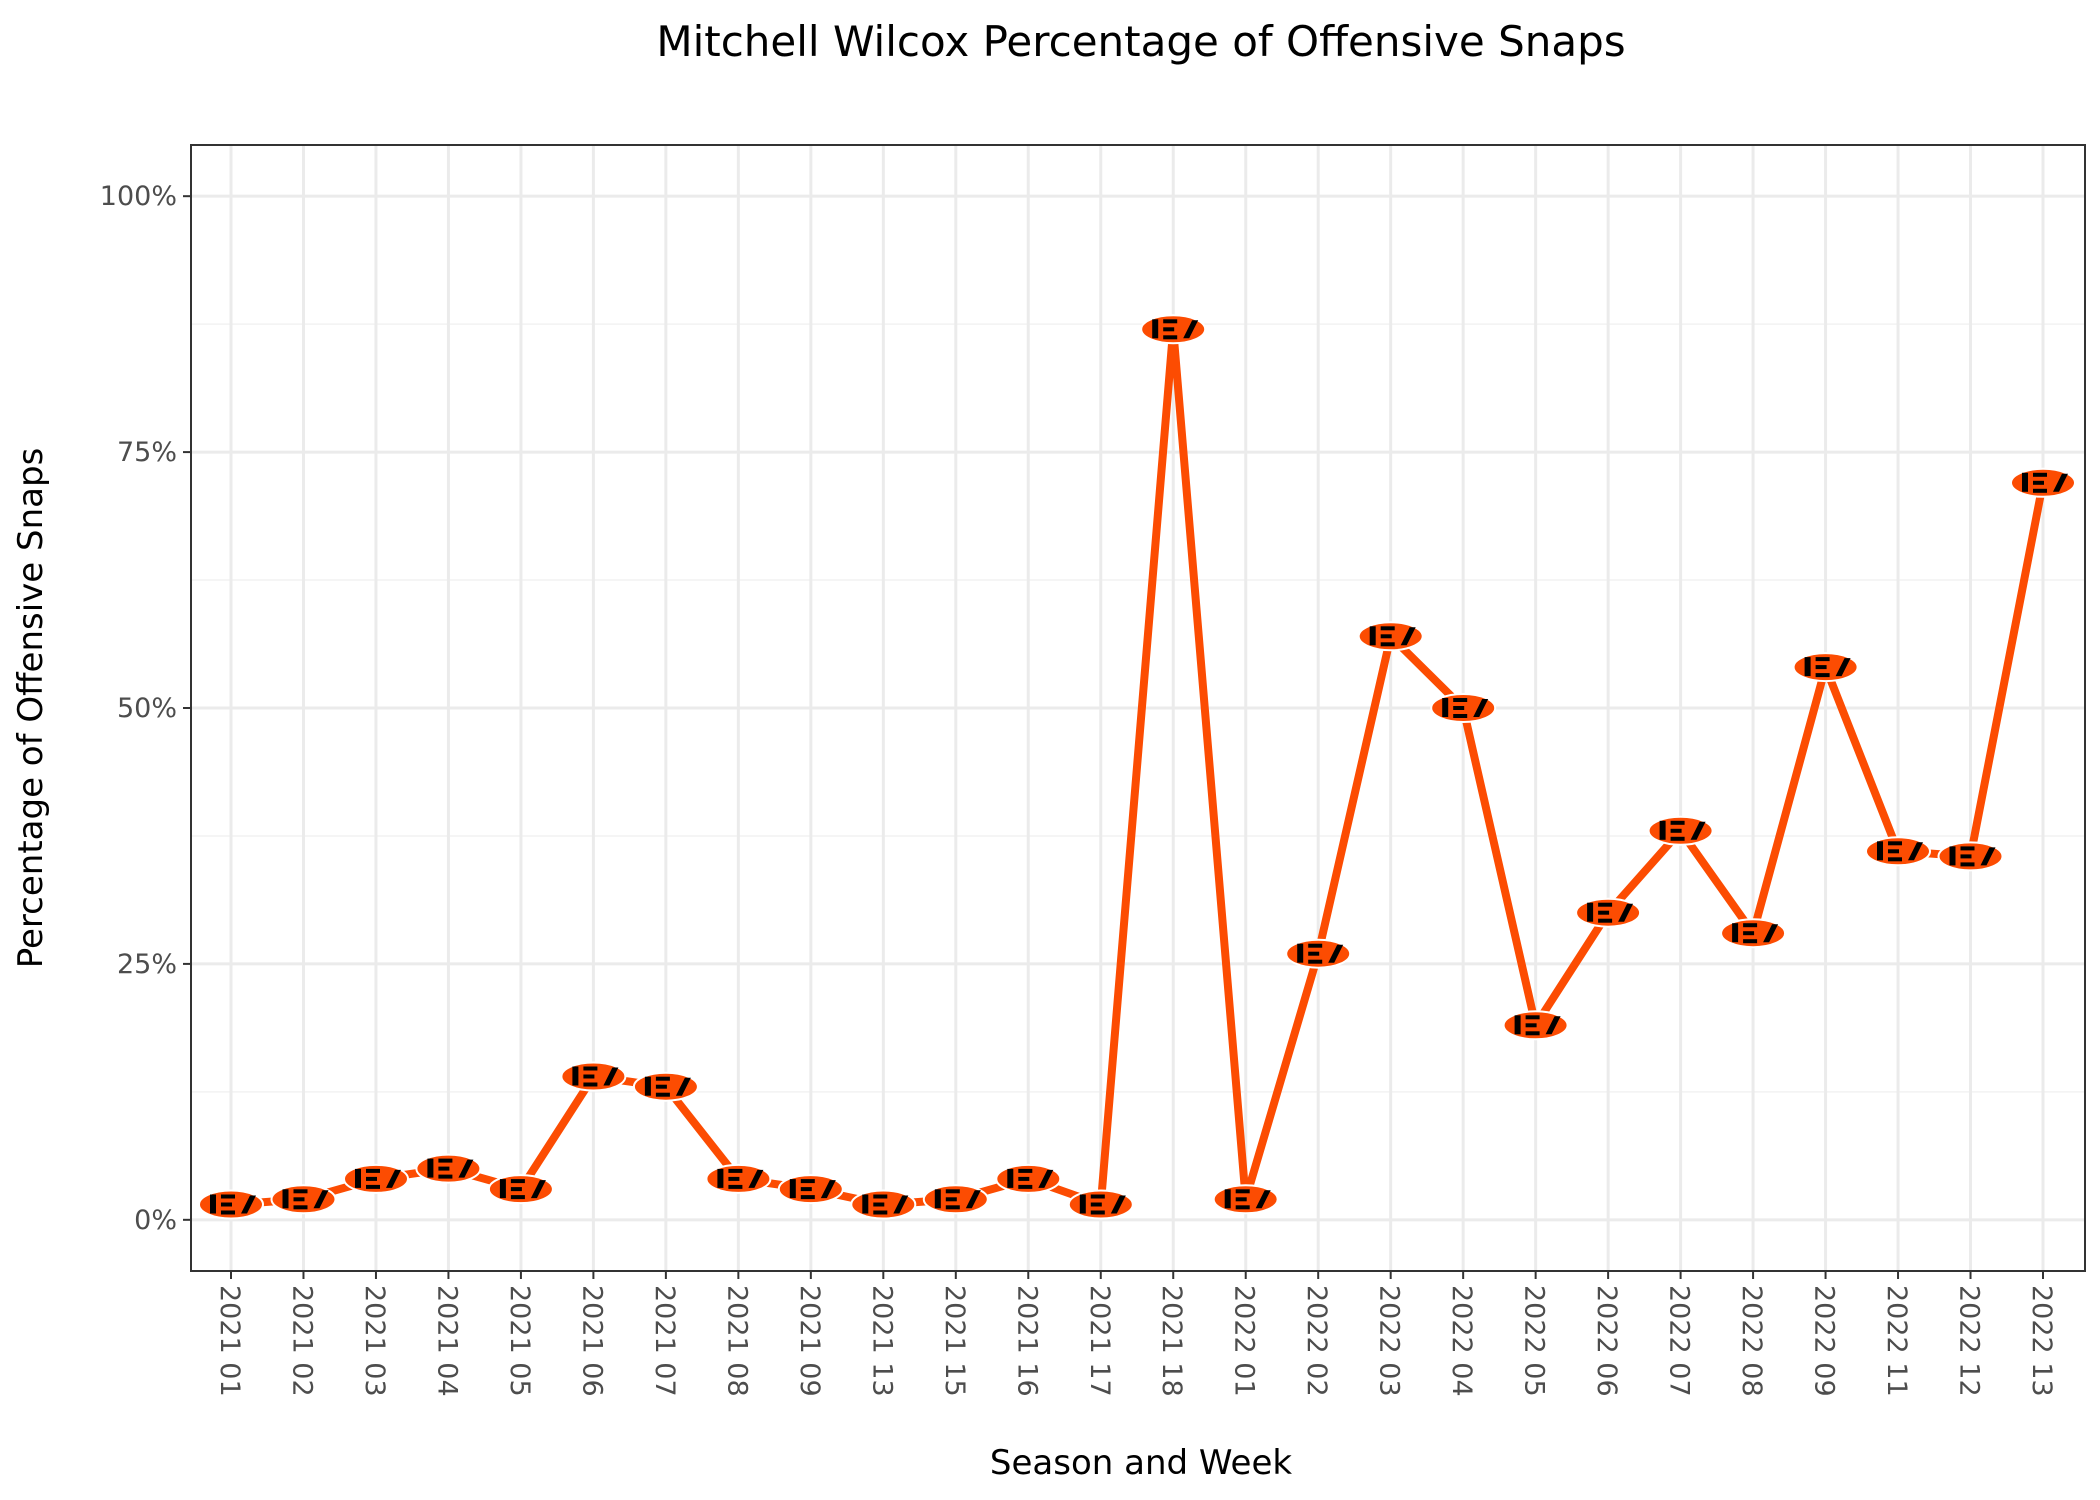 This screenshot has height=1500, width=2100. I want to click on x-tick-label: 2021 04, so click(446, 1341).